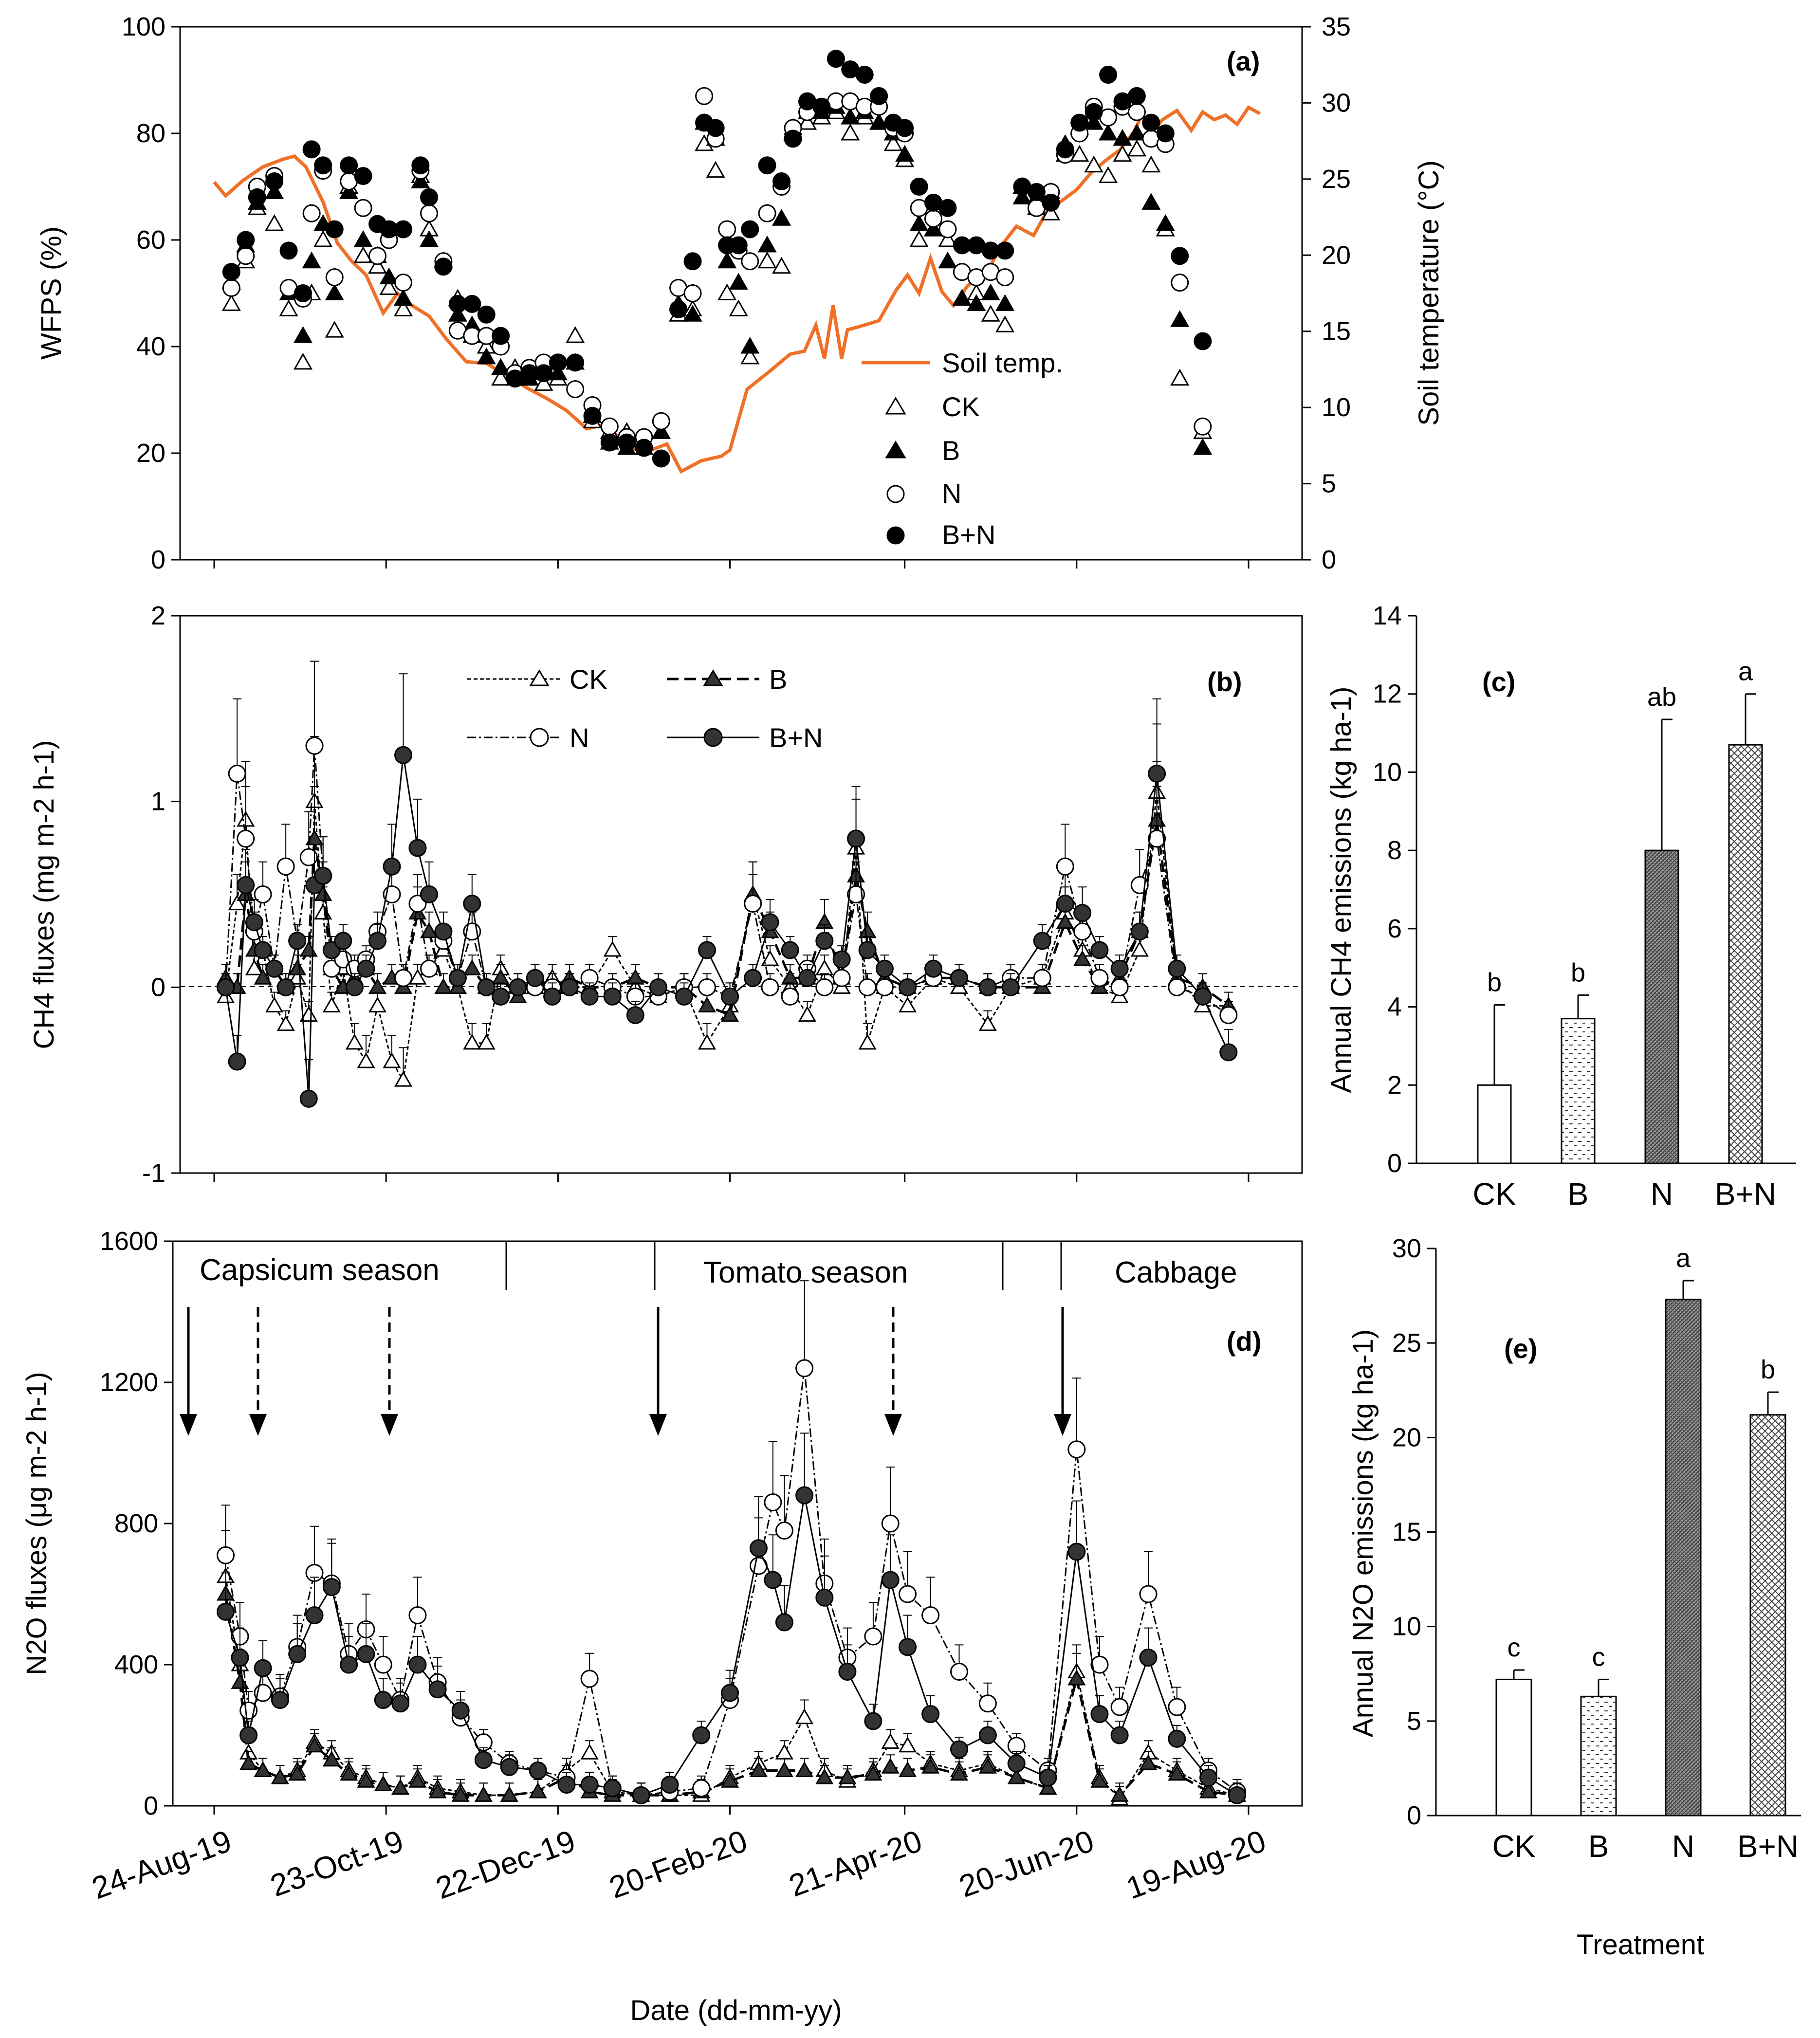 This screenshot has width=1820, height=2038. I want to click on panel-a-label: (a), so click(1243, 61).